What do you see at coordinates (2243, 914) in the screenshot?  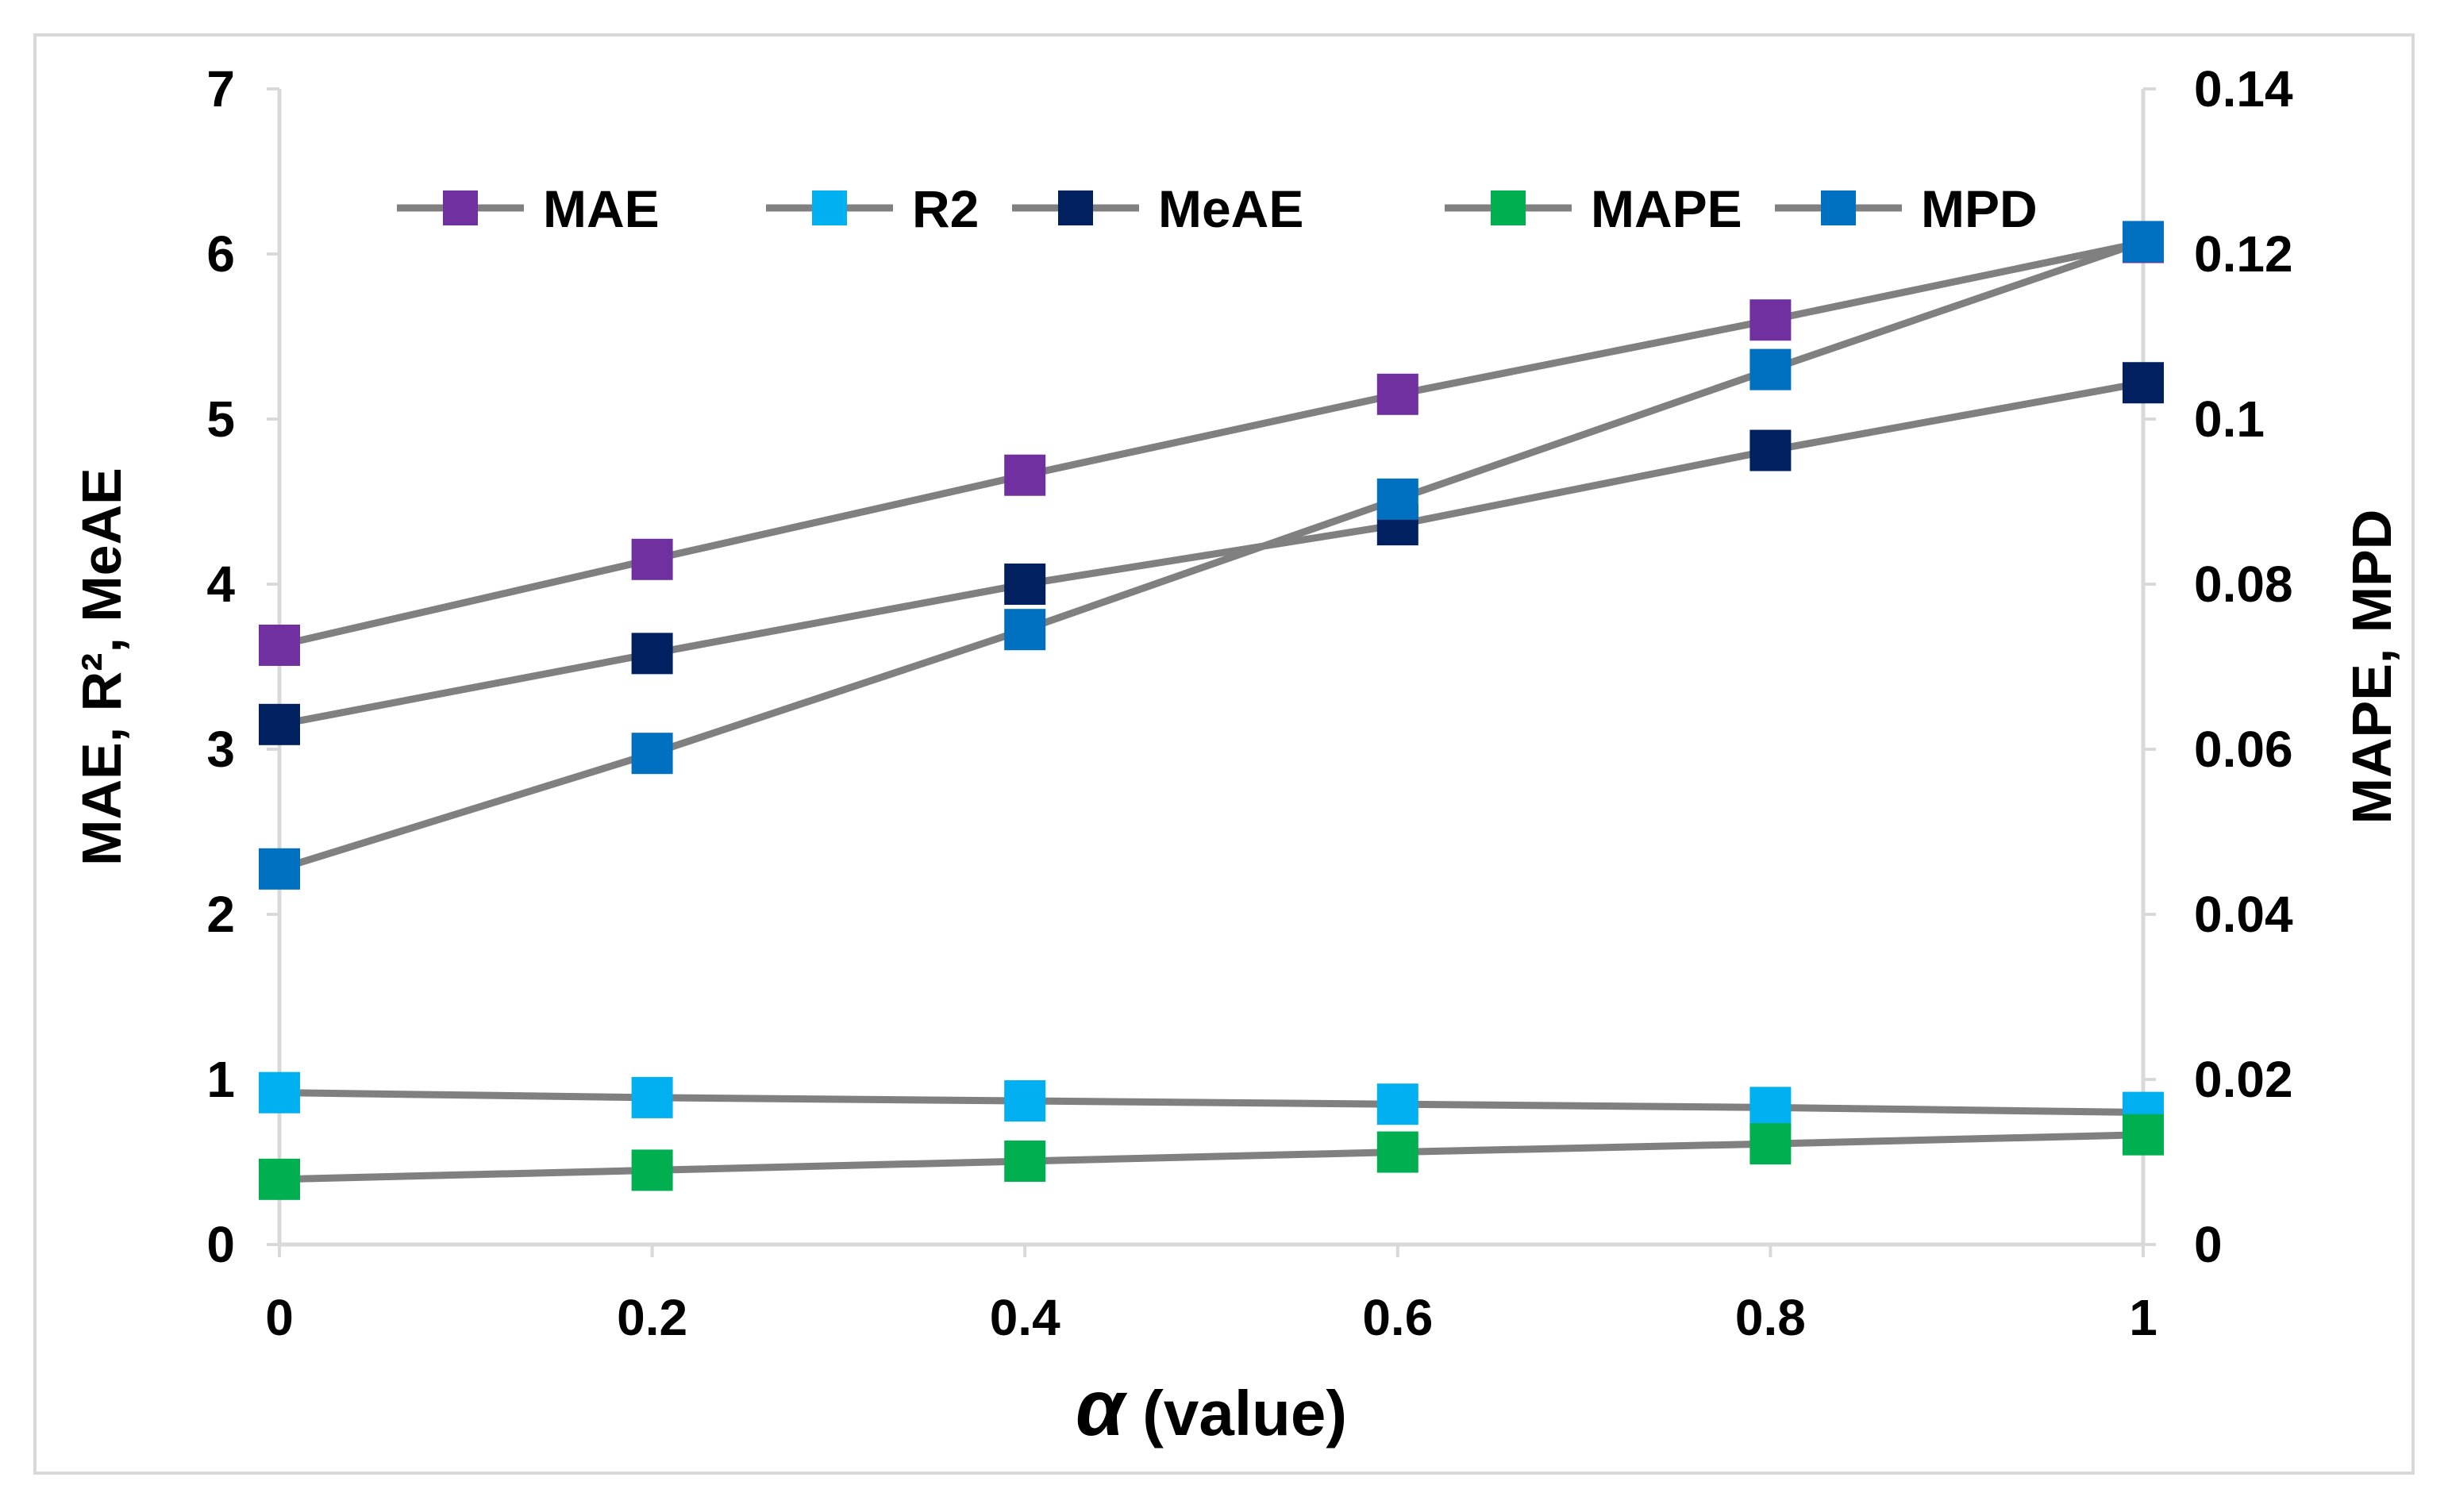 I see `right-y-tick-label: 0.04` at bounding box center [2243, 914].